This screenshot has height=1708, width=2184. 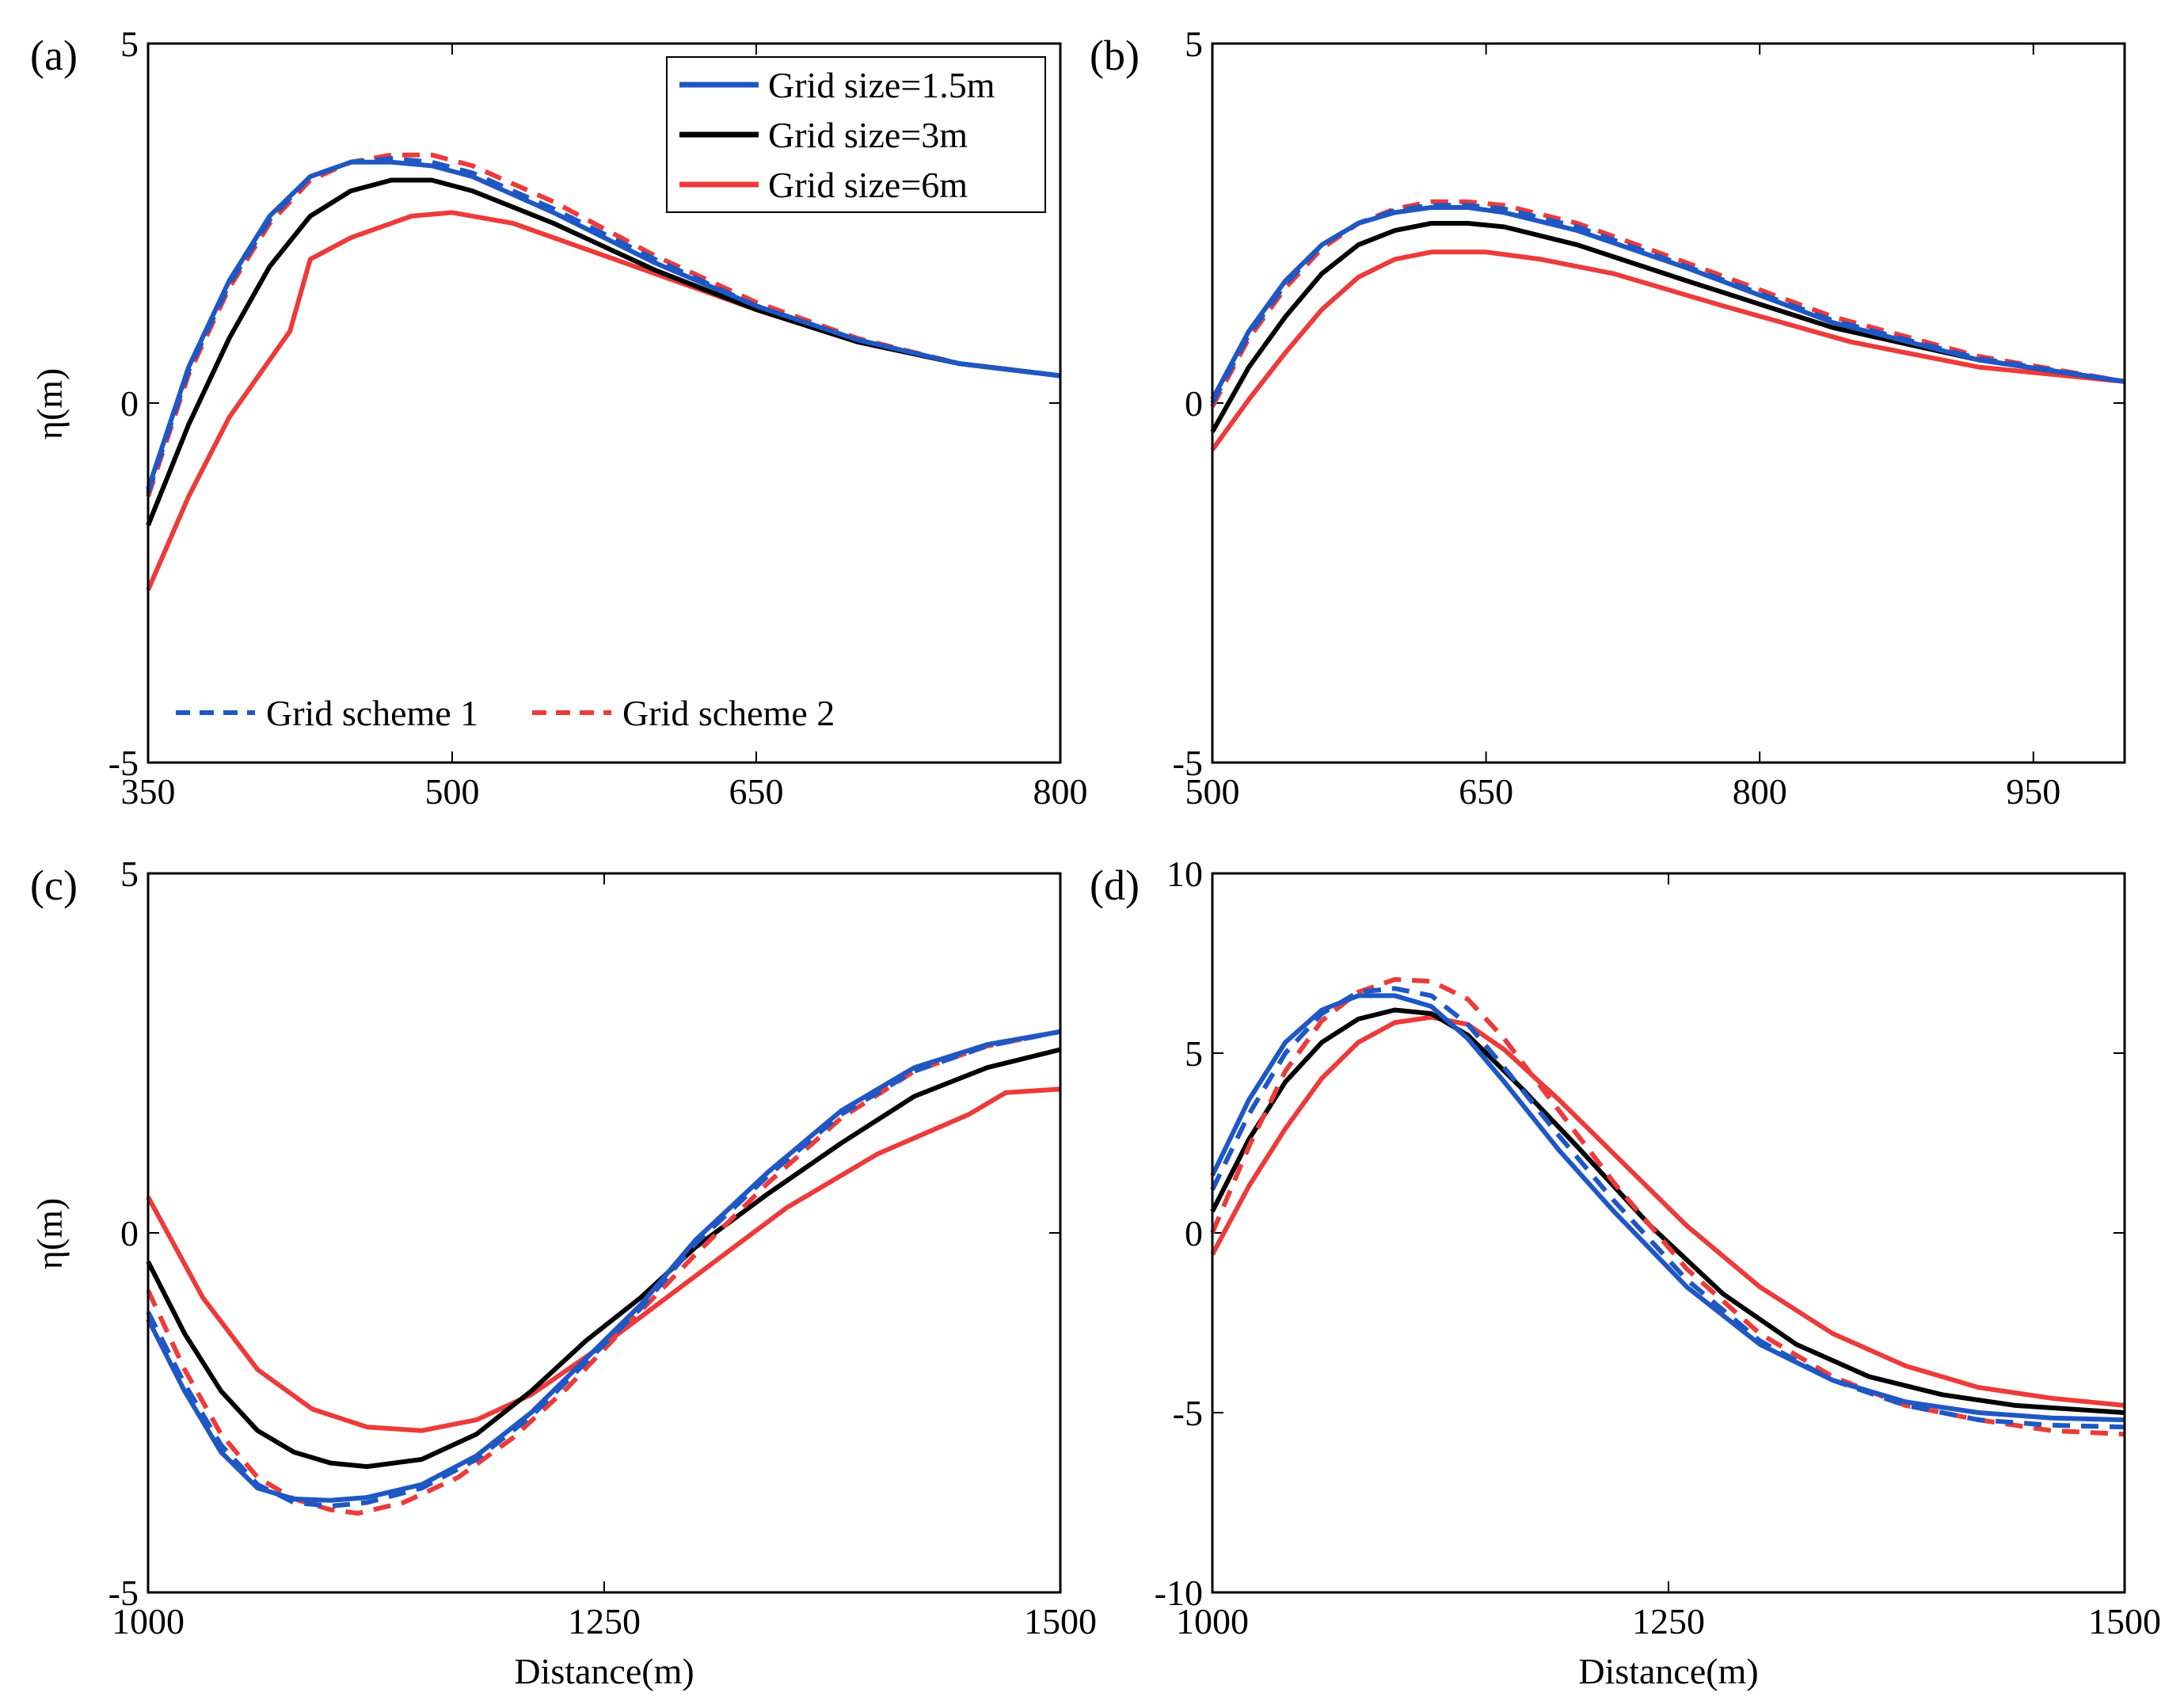 I want to click on x-tick-label: 950, so click(x=2033, y=791).